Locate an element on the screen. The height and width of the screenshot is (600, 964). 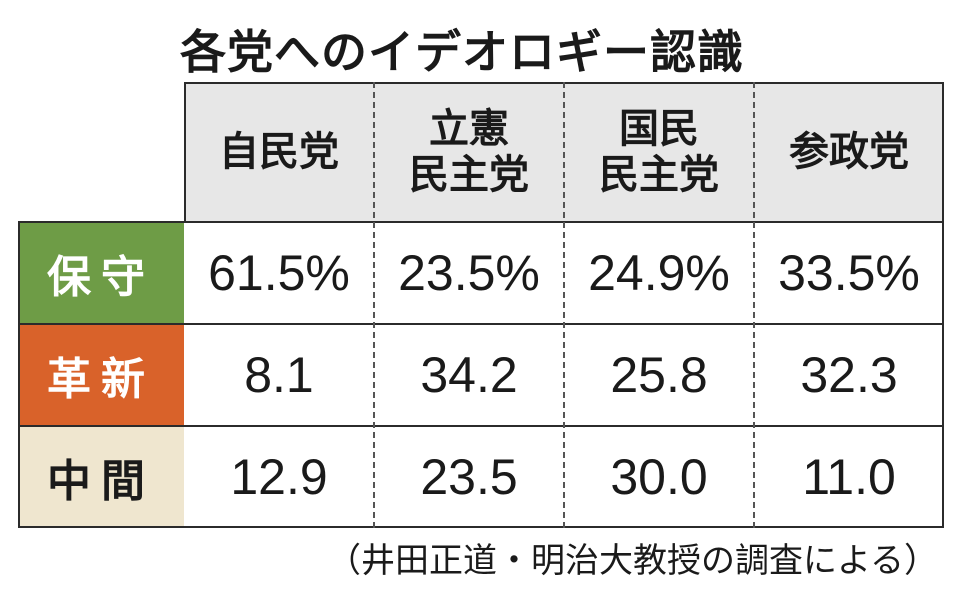
column-header-line: 自民党 is located at coordinates (279, 151).